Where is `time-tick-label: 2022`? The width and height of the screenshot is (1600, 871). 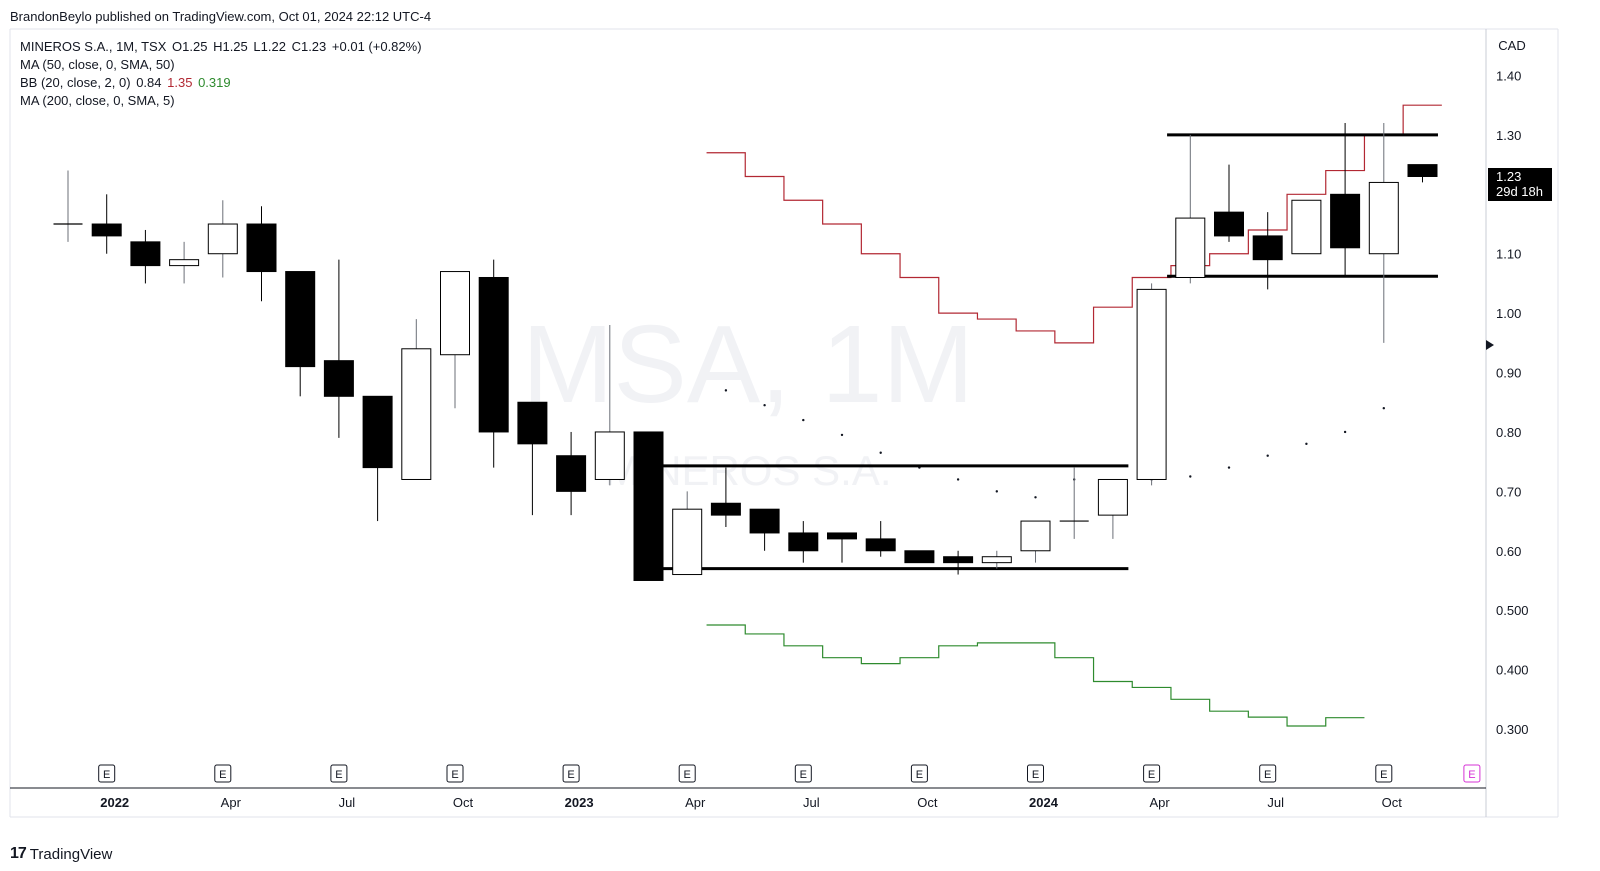
time-tick-label: 2022 is located at coordinates (114, 802).